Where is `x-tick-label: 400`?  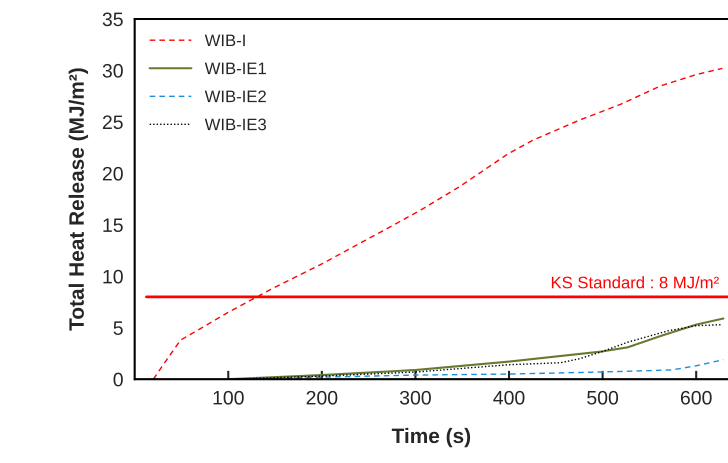
x-tick-label: 400 is located at coordinates (508, 397).